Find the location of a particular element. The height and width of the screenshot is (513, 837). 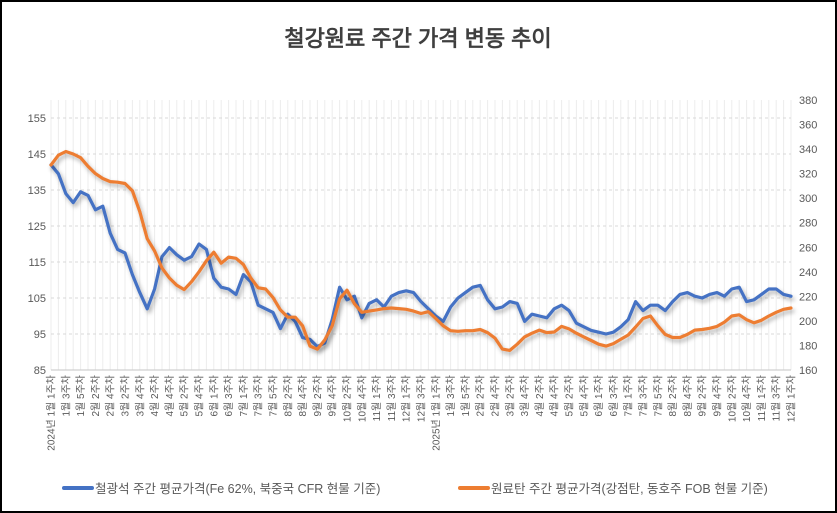

right-axis-tick-label: 300 is located at coordinates (808, 199).